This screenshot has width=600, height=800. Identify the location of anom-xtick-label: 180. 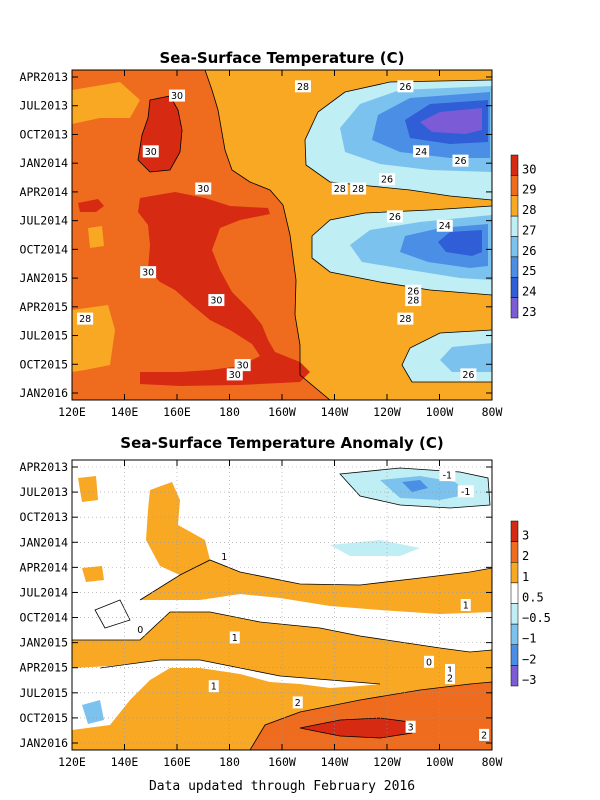
(229, 762).